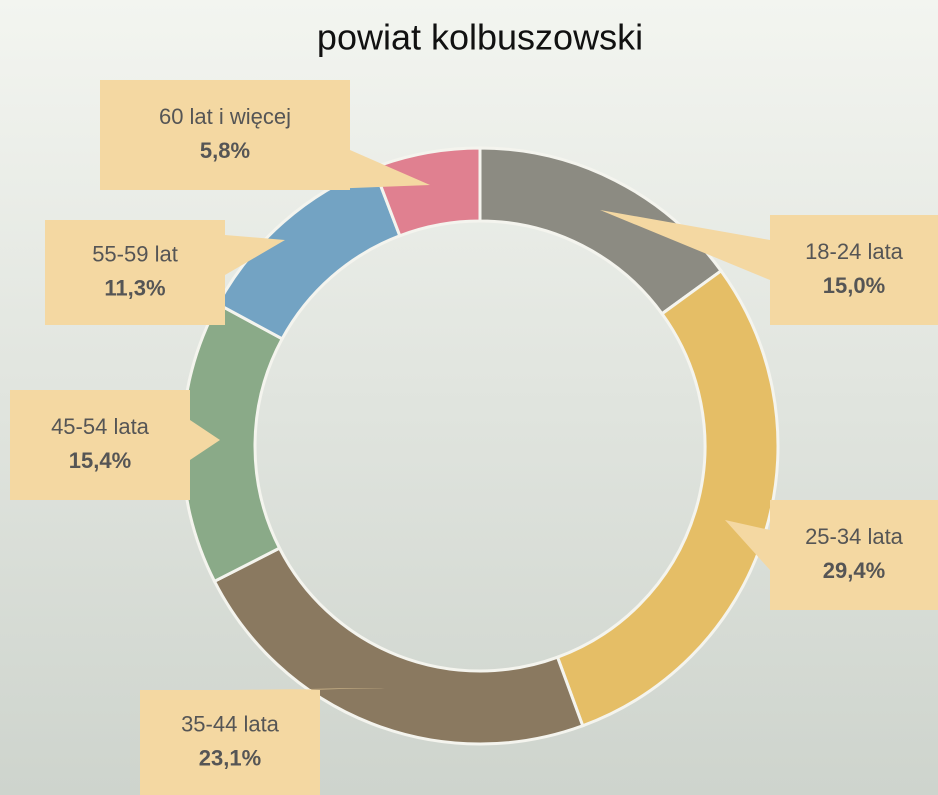 The width and height of the screenshot is (938, 795). I want to click on category-label: 35-44 lata, so click(230, 723).